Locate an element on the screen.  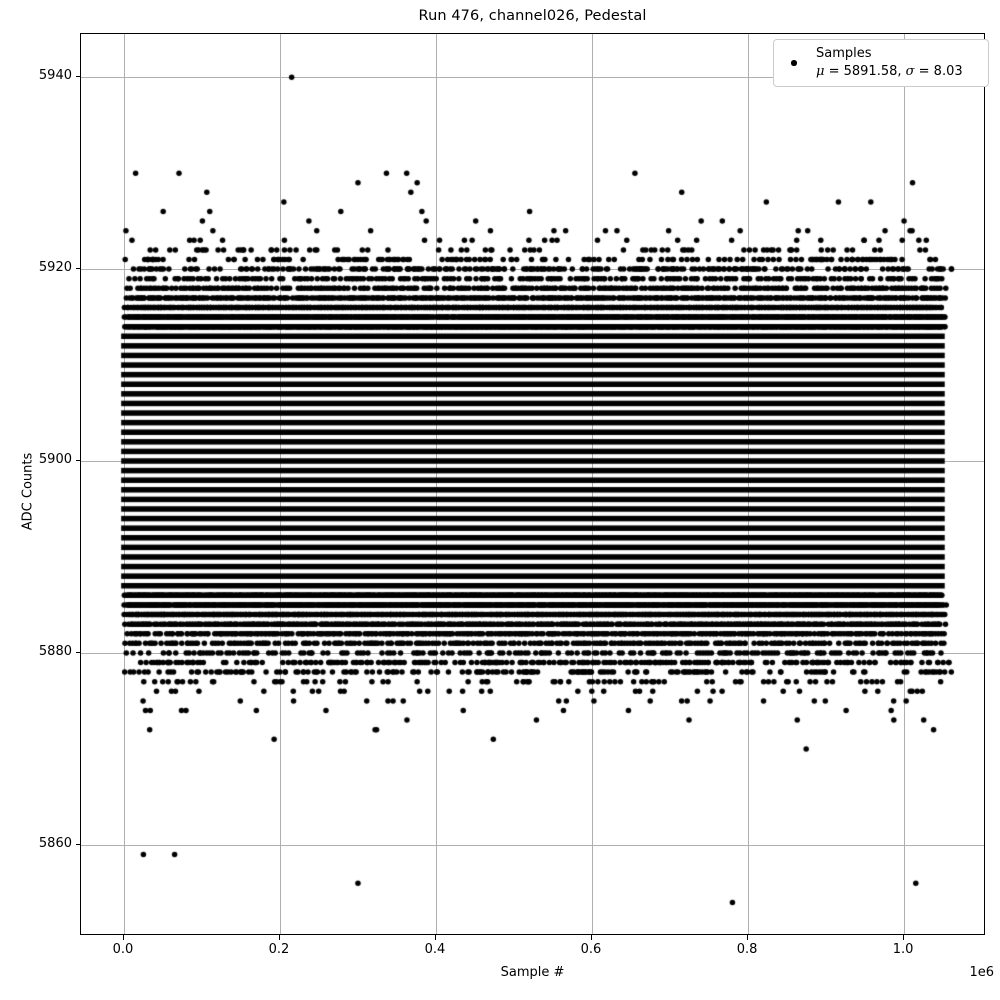
point-marker-icon is located at coordinates (794, 63).